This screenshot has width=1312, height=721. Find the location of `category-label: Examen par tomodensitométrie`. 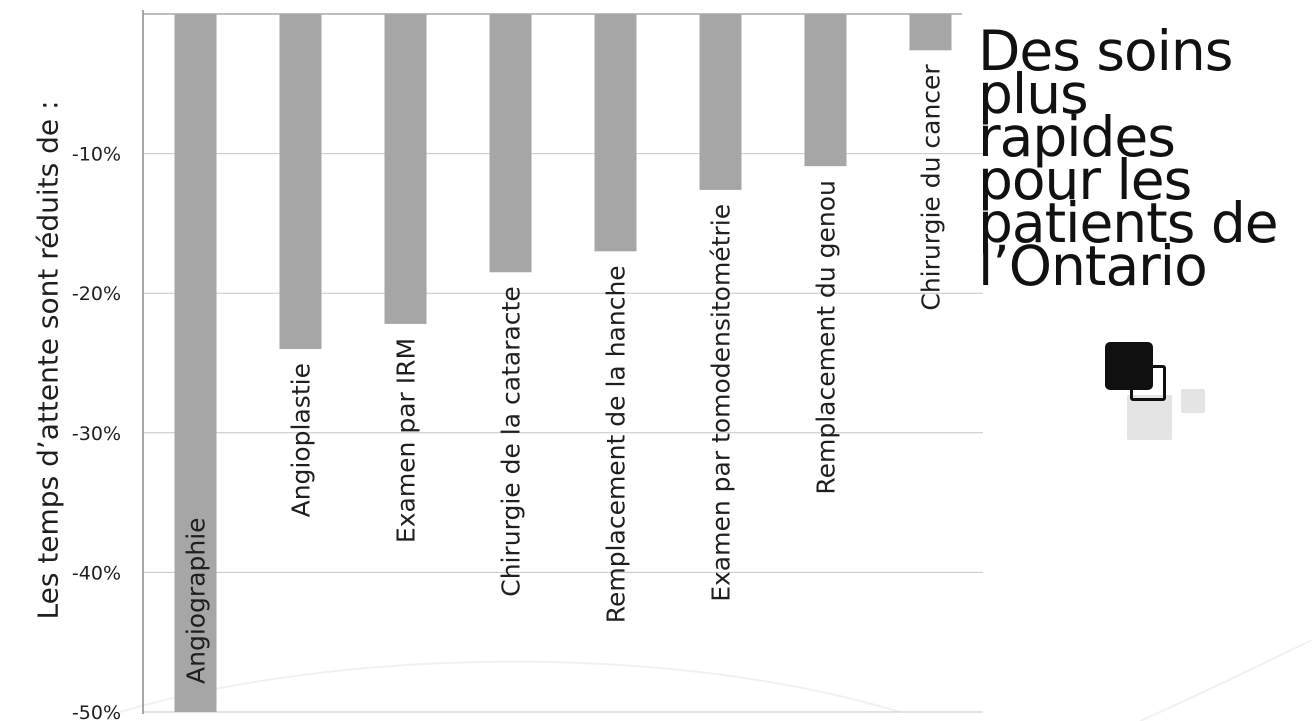

category-label: Examen par tomodensitométrie is located at coordinates (721, 403).